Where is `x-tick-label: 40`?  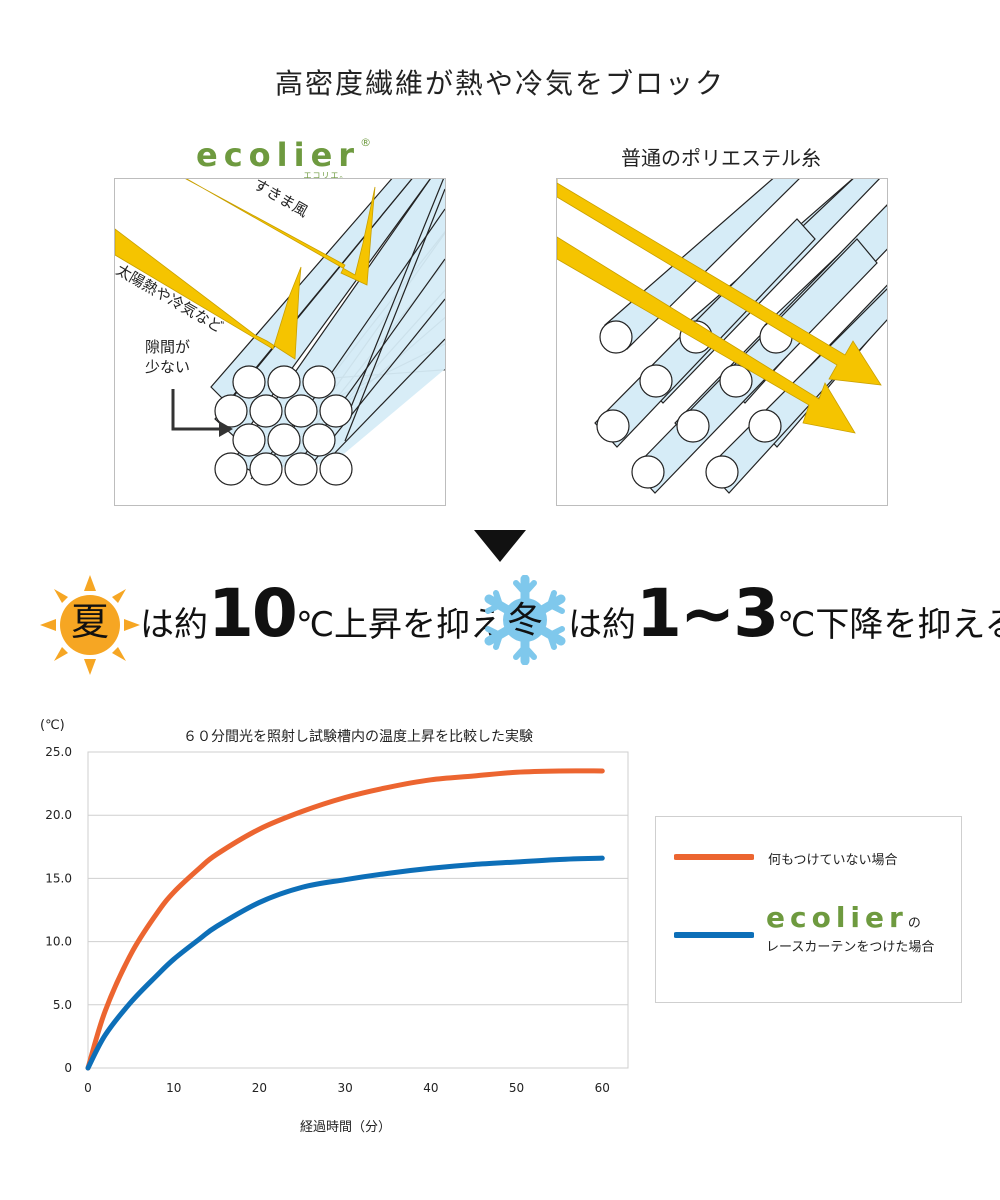
x-tick-label: 40 is located at coordinates (430, 1088).